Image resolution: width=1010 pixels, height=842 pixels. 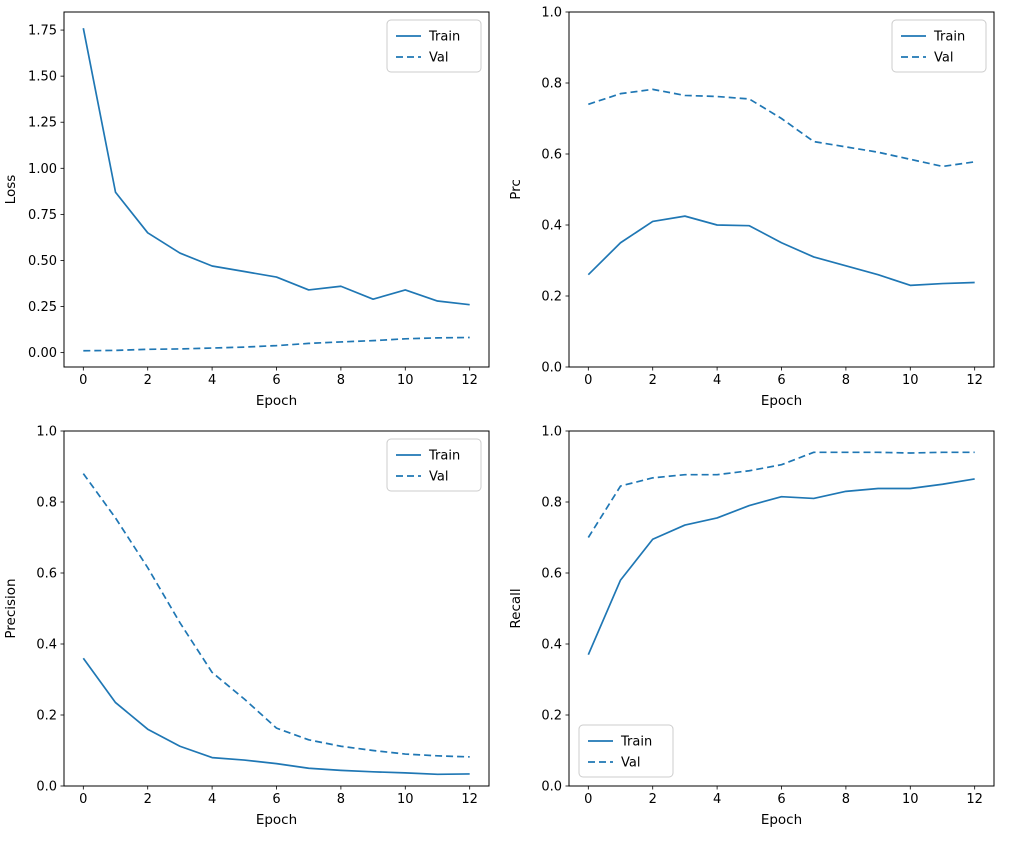 What do you see at coordinates (42, 31) in the screenshot?
I see `y-tick-label: 1.75` at bounding box center [42, 31].